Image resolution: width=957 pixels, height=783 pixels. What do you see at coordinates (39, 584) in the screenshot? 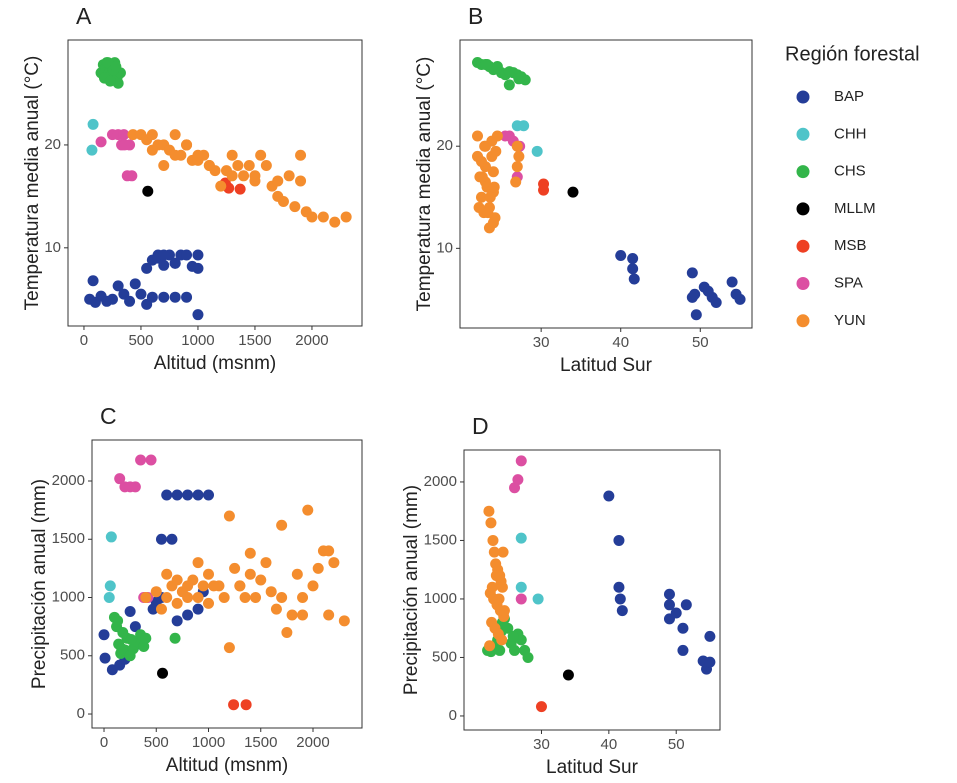
I see `y-axis-label: Precipitación anual (mm)` at bounding box center [39, 584].